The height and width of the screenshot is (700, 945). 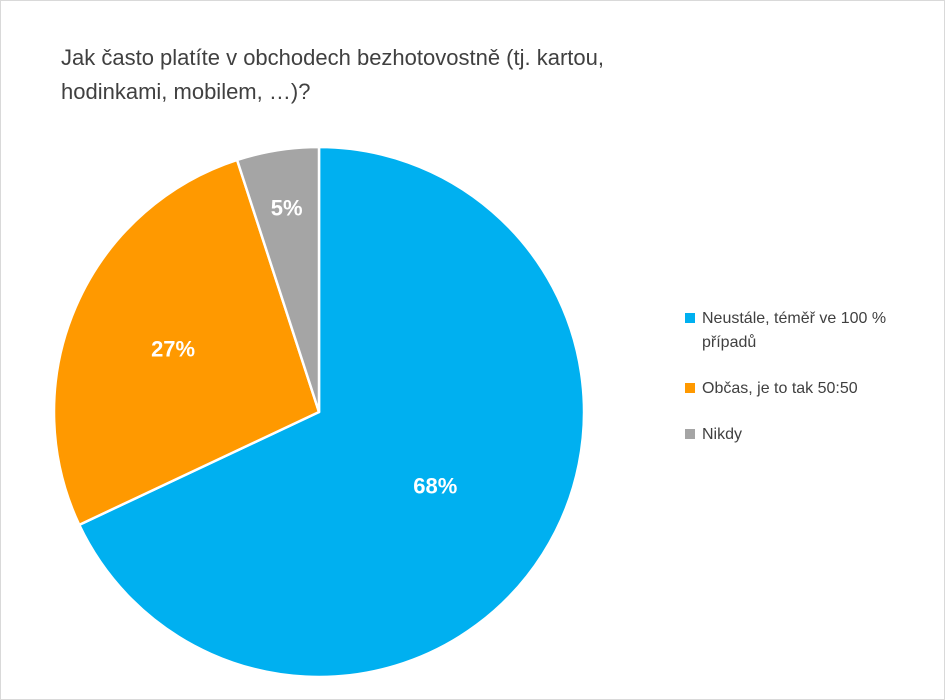 I want to click on data-label-2: 27%, so click(x=173, y=348).